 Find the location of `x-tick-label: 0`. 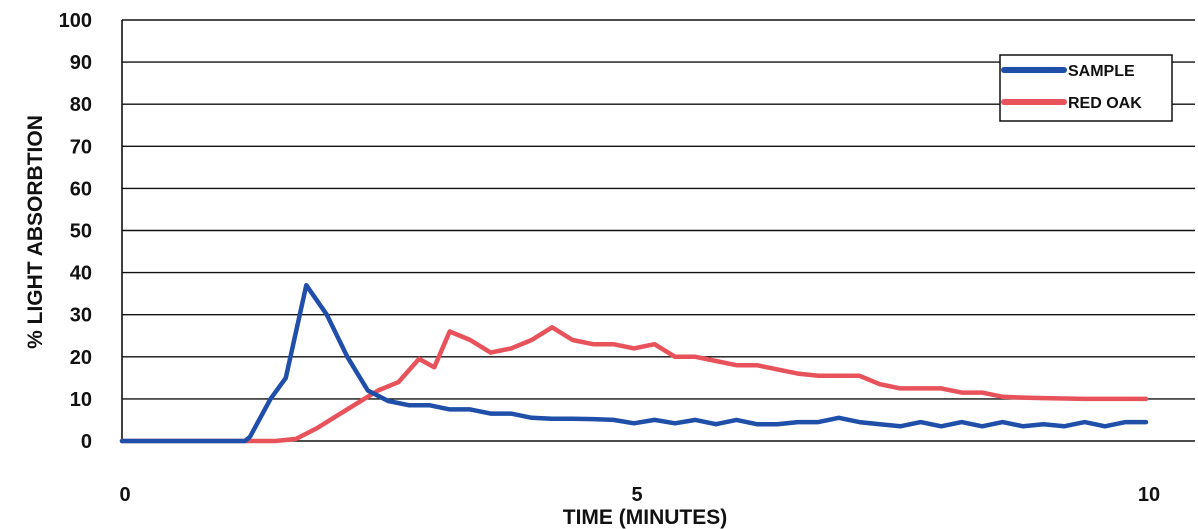

x-tick-label: 0 is located at coordinates (124, 495).